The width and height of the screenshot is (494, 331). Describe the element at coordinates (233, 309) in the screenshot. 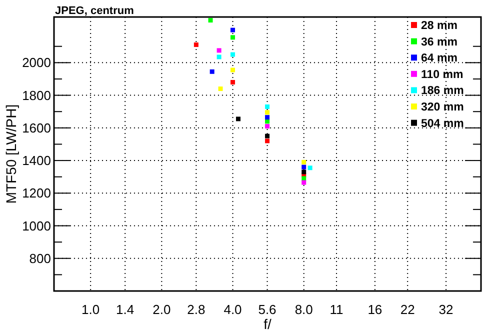

I see `x-tick-label: 4.0` at that location.